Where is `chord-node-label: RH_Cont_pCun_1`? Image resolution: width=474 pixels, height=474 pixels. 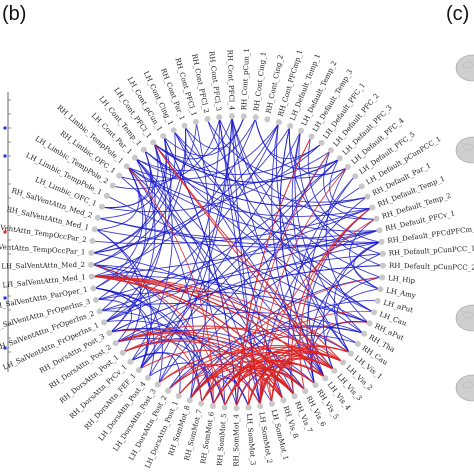 chord-node-label: RH_Cont_pCun_1 is located at coordinates (245, 79).